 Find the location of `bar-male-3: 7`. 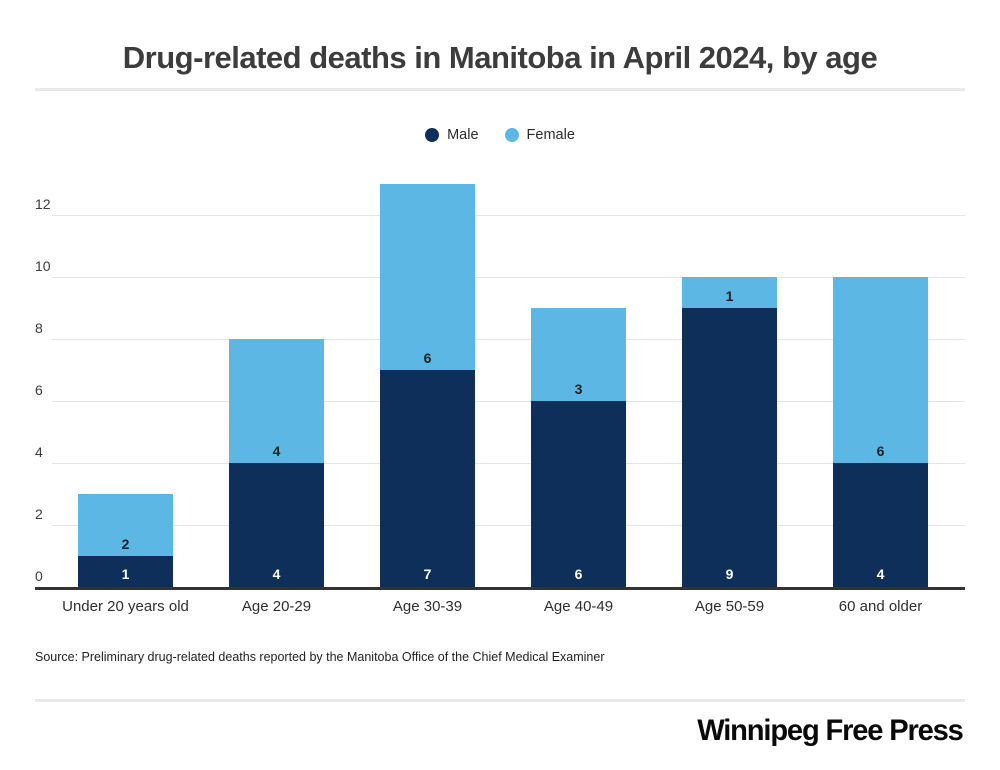

bar-male-3: 7 is located at coordinates (427, 478).